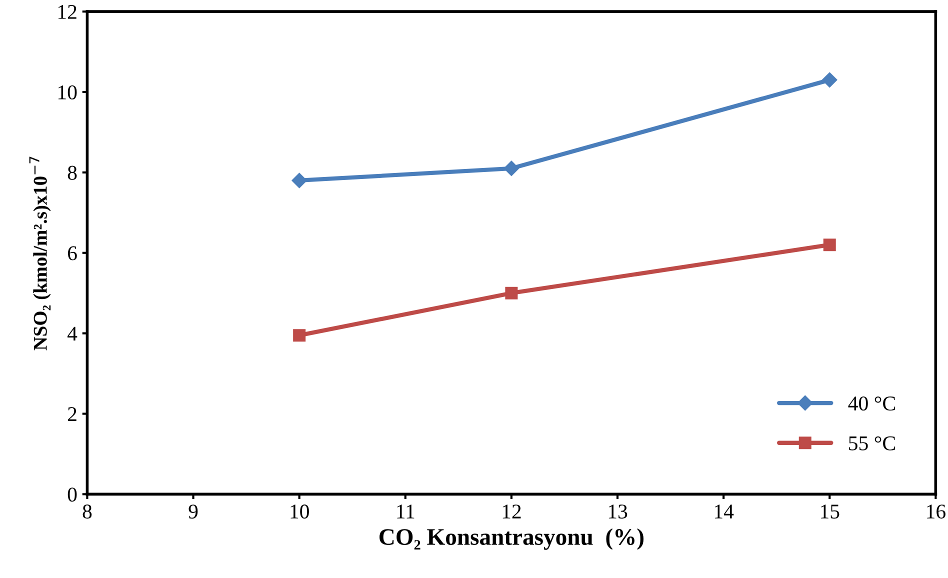 The image size is (948, 578). I want to click on y-tick-label: 8, so click(72, 173).